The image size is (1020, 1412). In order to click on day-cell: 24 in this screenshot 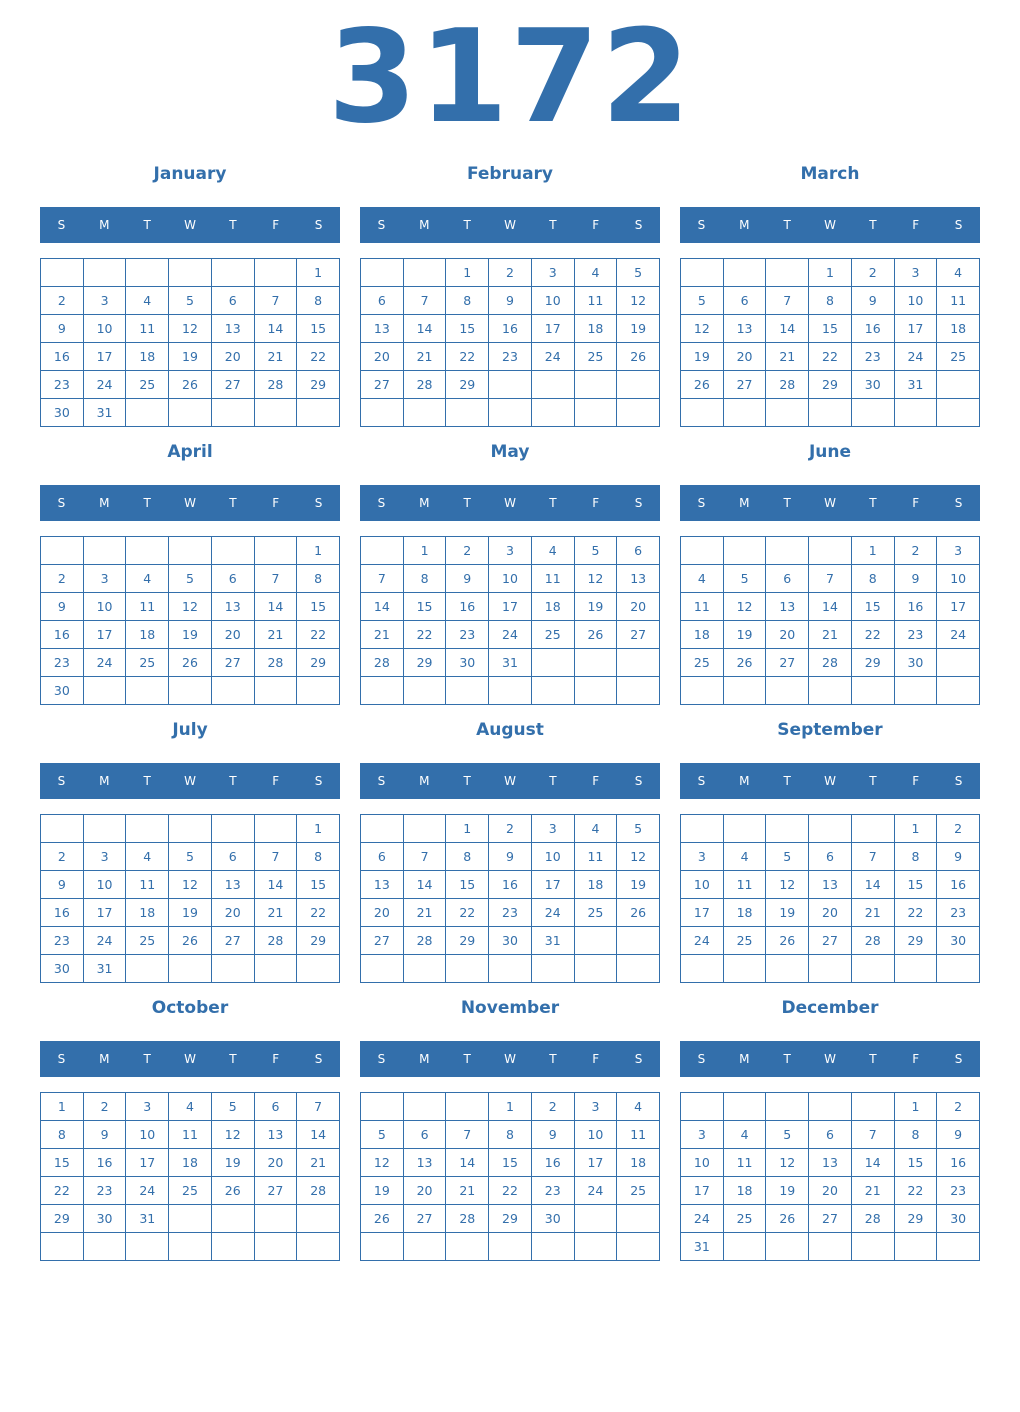, I will do `click(553, 357)`.